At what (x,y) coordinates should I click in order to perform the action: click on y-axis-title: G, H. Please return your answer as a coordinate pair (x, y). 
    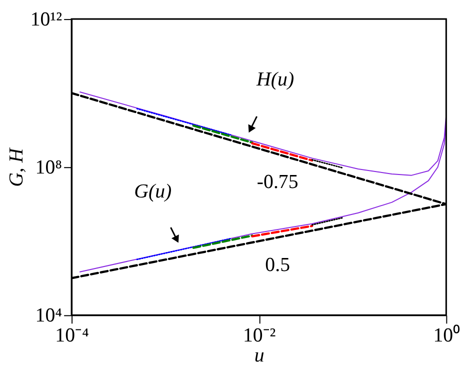
    Looking at the image, I should click on (16, 166).